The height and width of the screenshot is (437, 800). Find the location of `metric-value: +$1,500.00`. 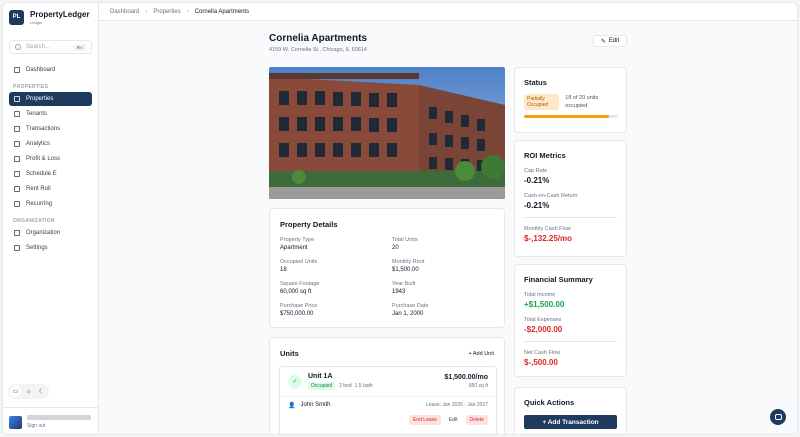

metric-value: +$1,500.00 is located at coordinates (544, 304).